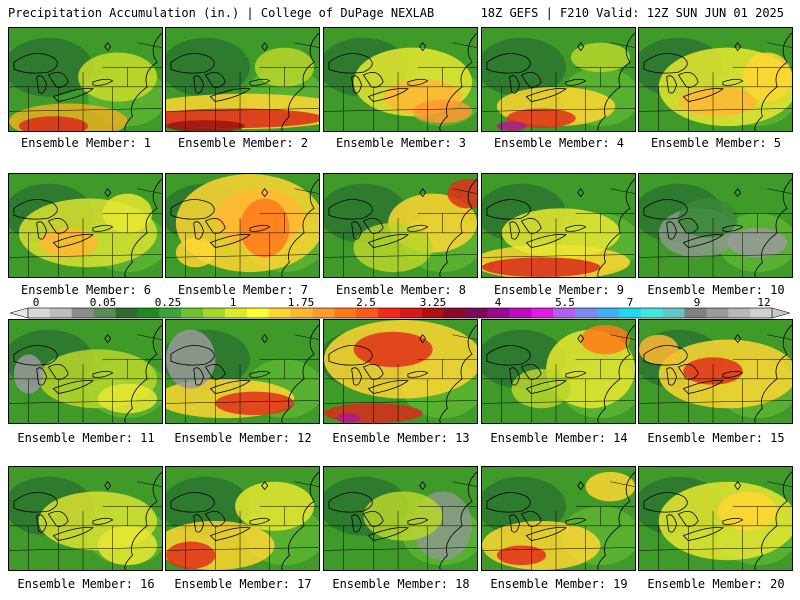 Image resolution: width=800 pixels, height=600 pixels. I want to click on ensemble-member-label: Ensemble Member: 11, so click(86, 438).